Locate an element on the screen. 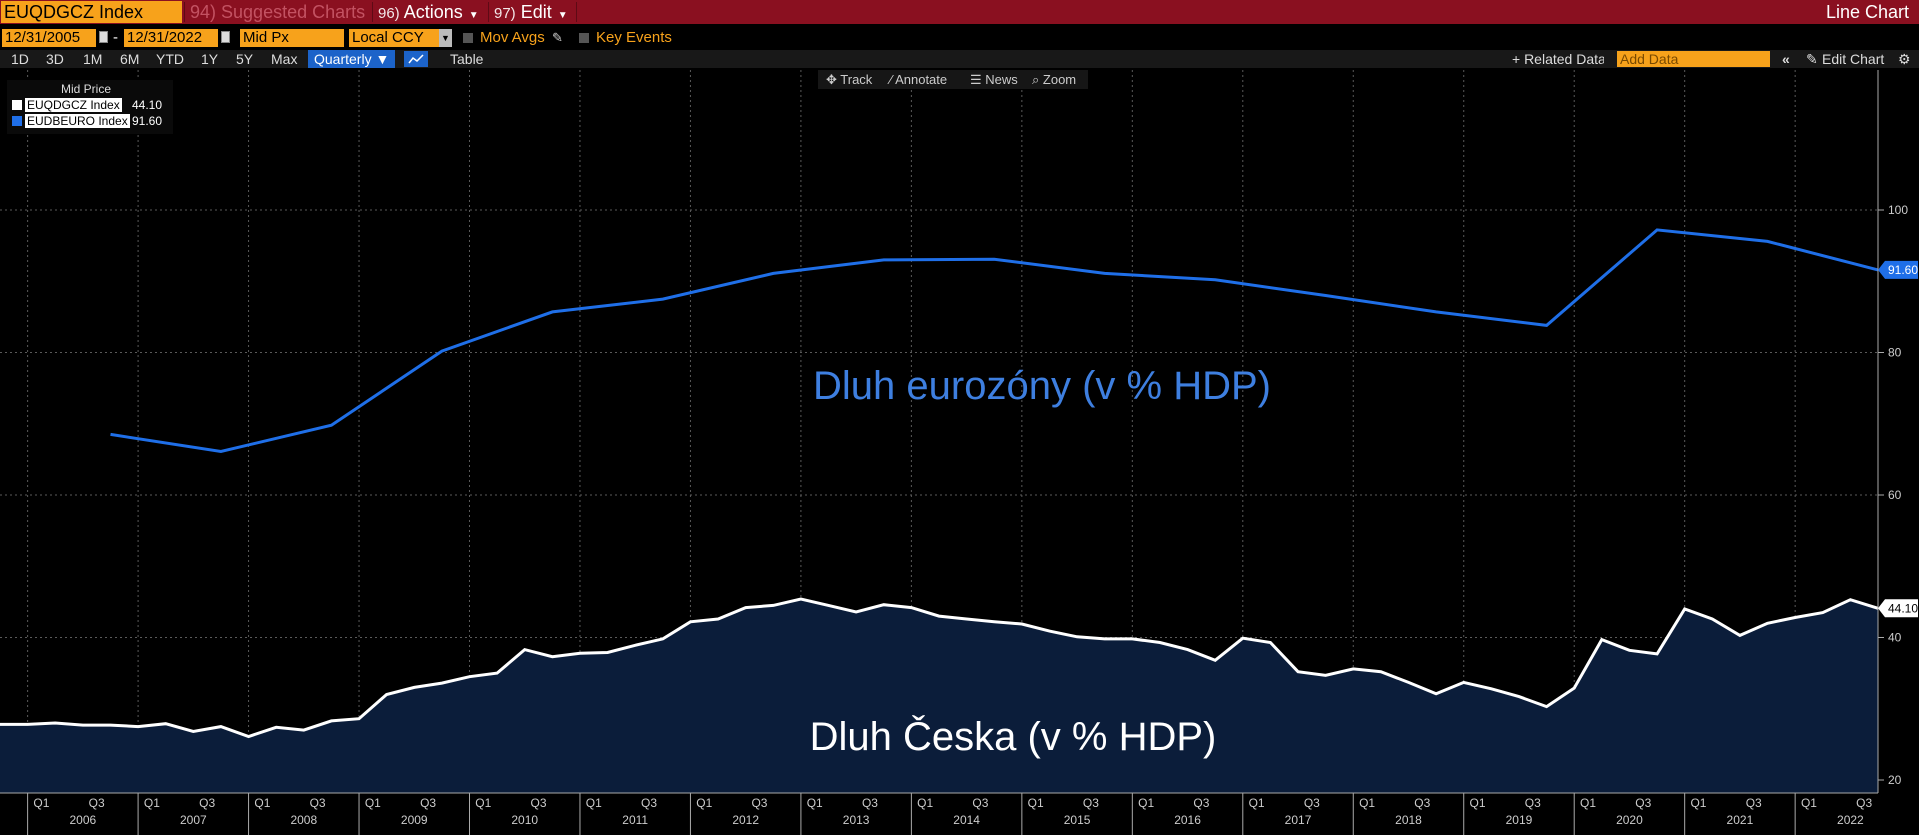 The height and width of the screenshot is (835, 1919). key-events-checkbox is located at coordinates (584, 38).